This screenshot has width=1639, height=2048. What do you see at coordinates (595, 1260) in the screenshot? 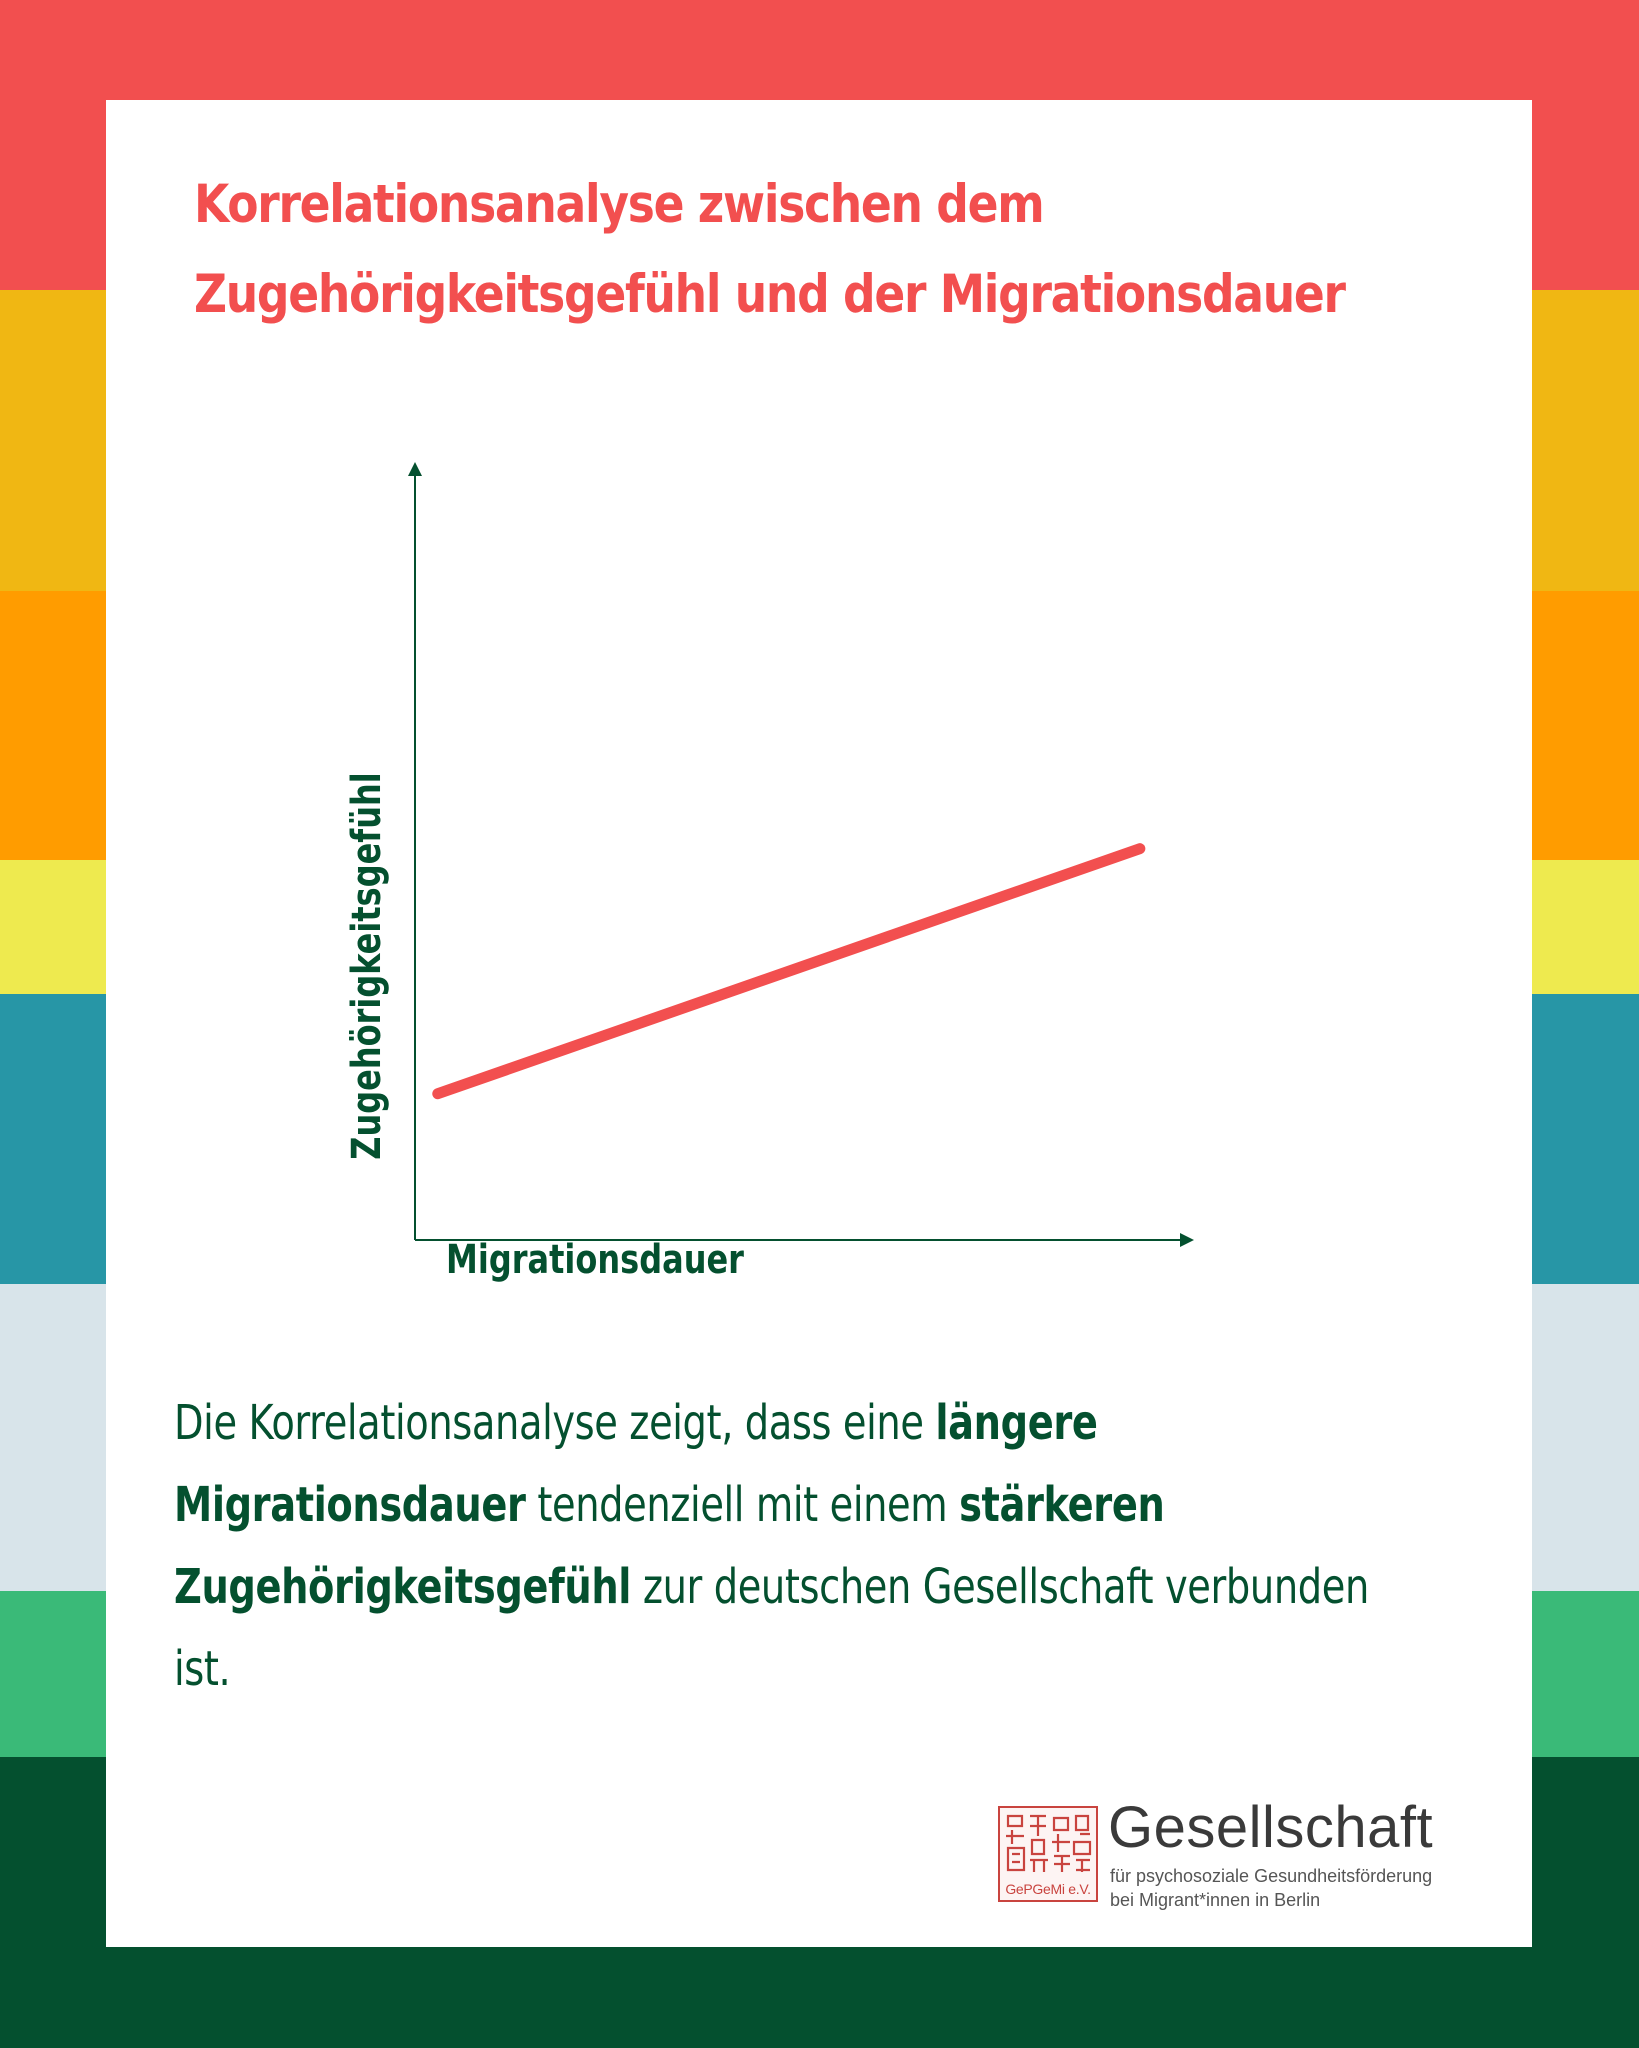
I see `x-axis-label: Migrationsdauer` at bounding box center [595, 1260].